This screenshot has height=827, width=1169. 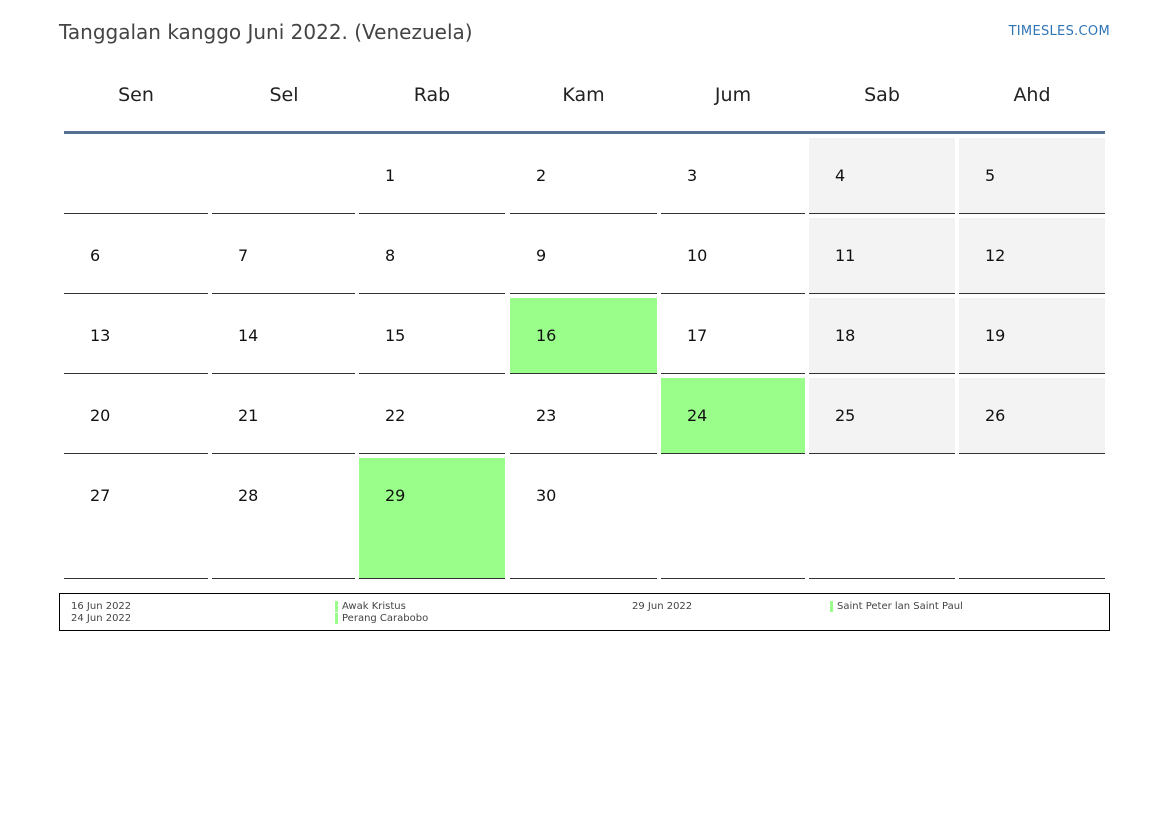 What do you see at coordinates (662, 606) in the screenshot?
I see `legend-date: 29 Jun 2022` at bounding box center [662, 606].